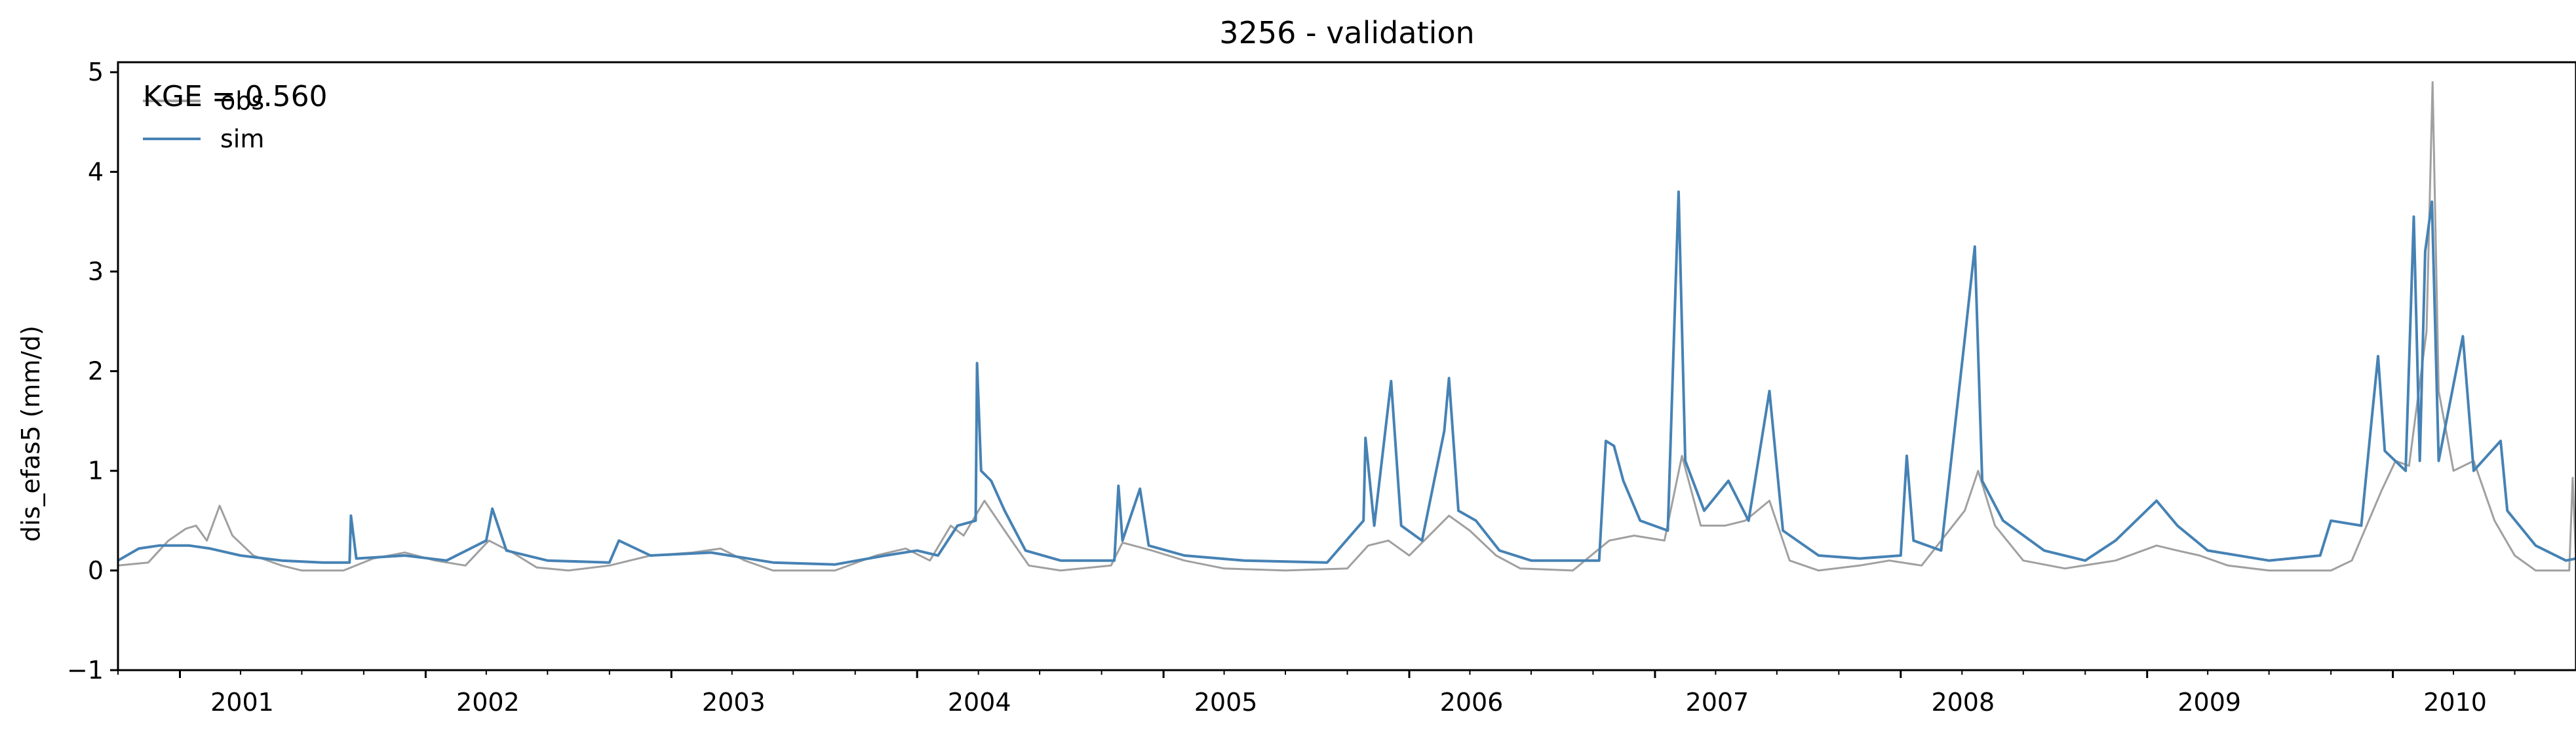 Image resolution: width=2576 pixels, height=735 pixels. Describe the element at coordinates (2455, 702) in the screenshot. I see `x-tick-label: 2010` at that location.